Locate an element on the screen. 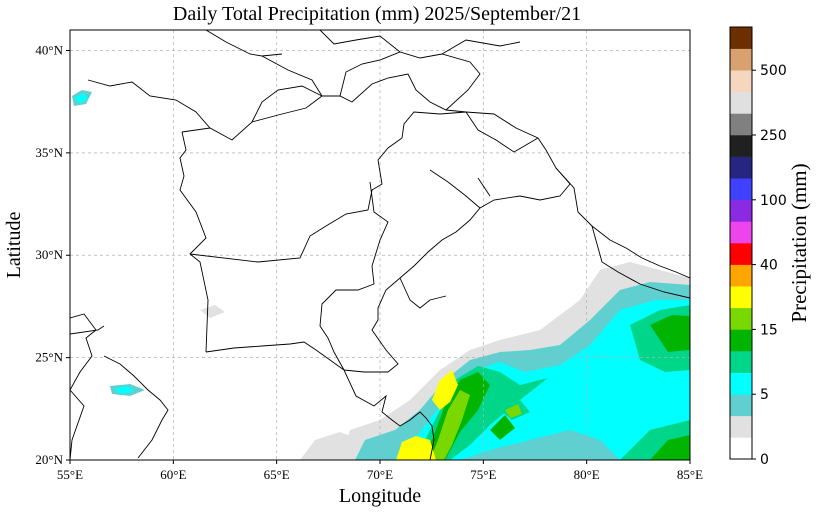 The height and width of the screenshot is (512, 816). x-axis-ticks: 55°E 60°E 65°E 70°E 75°E 80°E 85°E is located at coordinates (380, 471).